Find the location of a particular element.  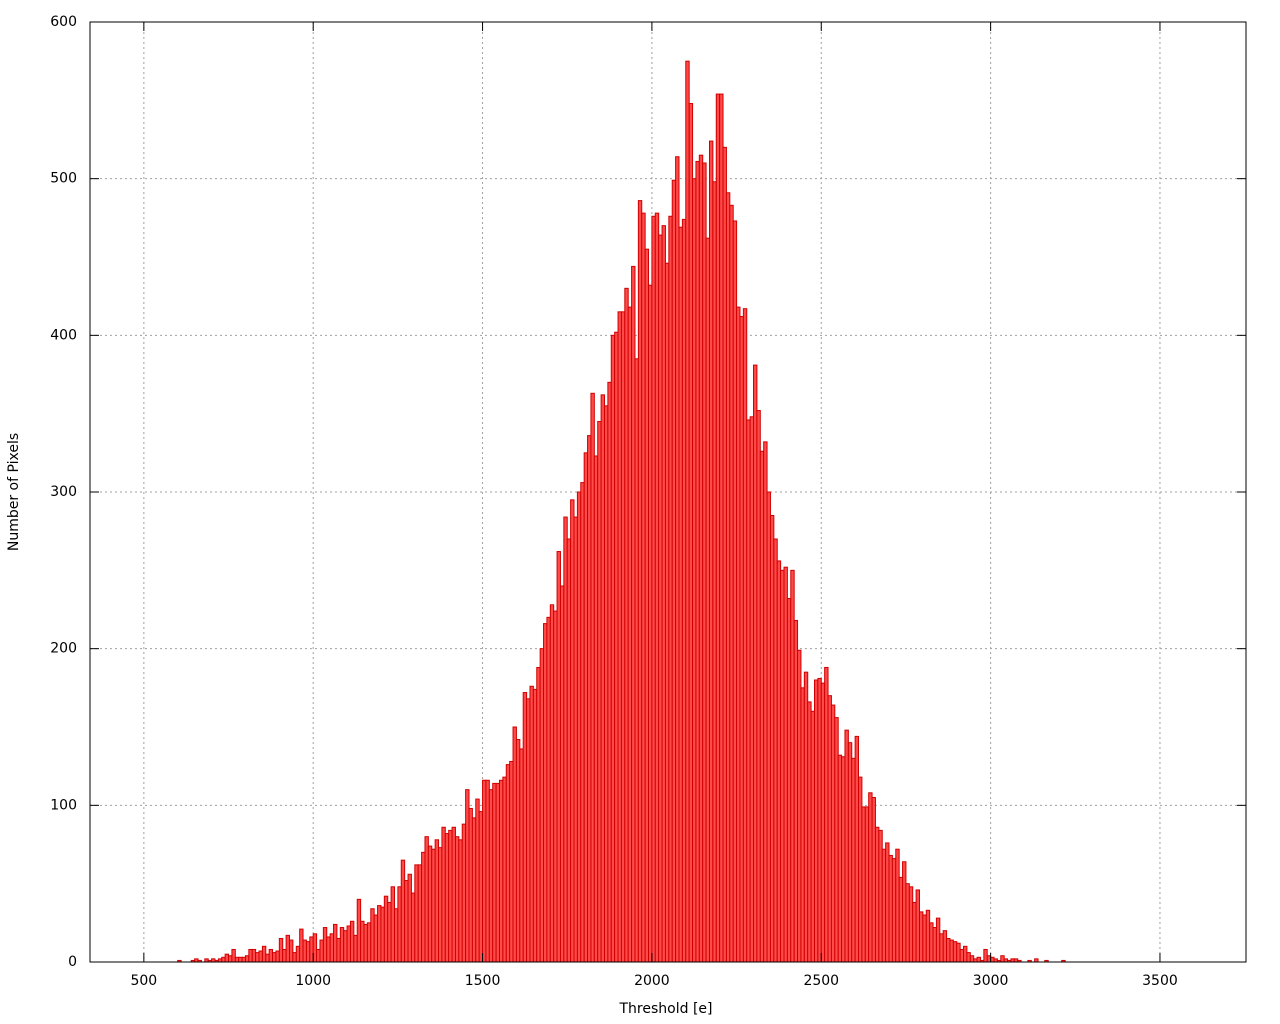

y-tick-label: 300 is located at coordinates (63, 492).